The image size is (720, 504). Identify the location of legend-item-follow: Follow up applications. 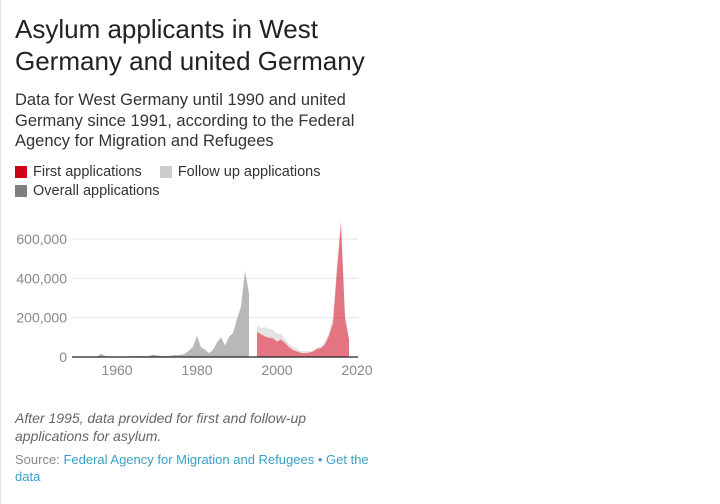
(240, 172).